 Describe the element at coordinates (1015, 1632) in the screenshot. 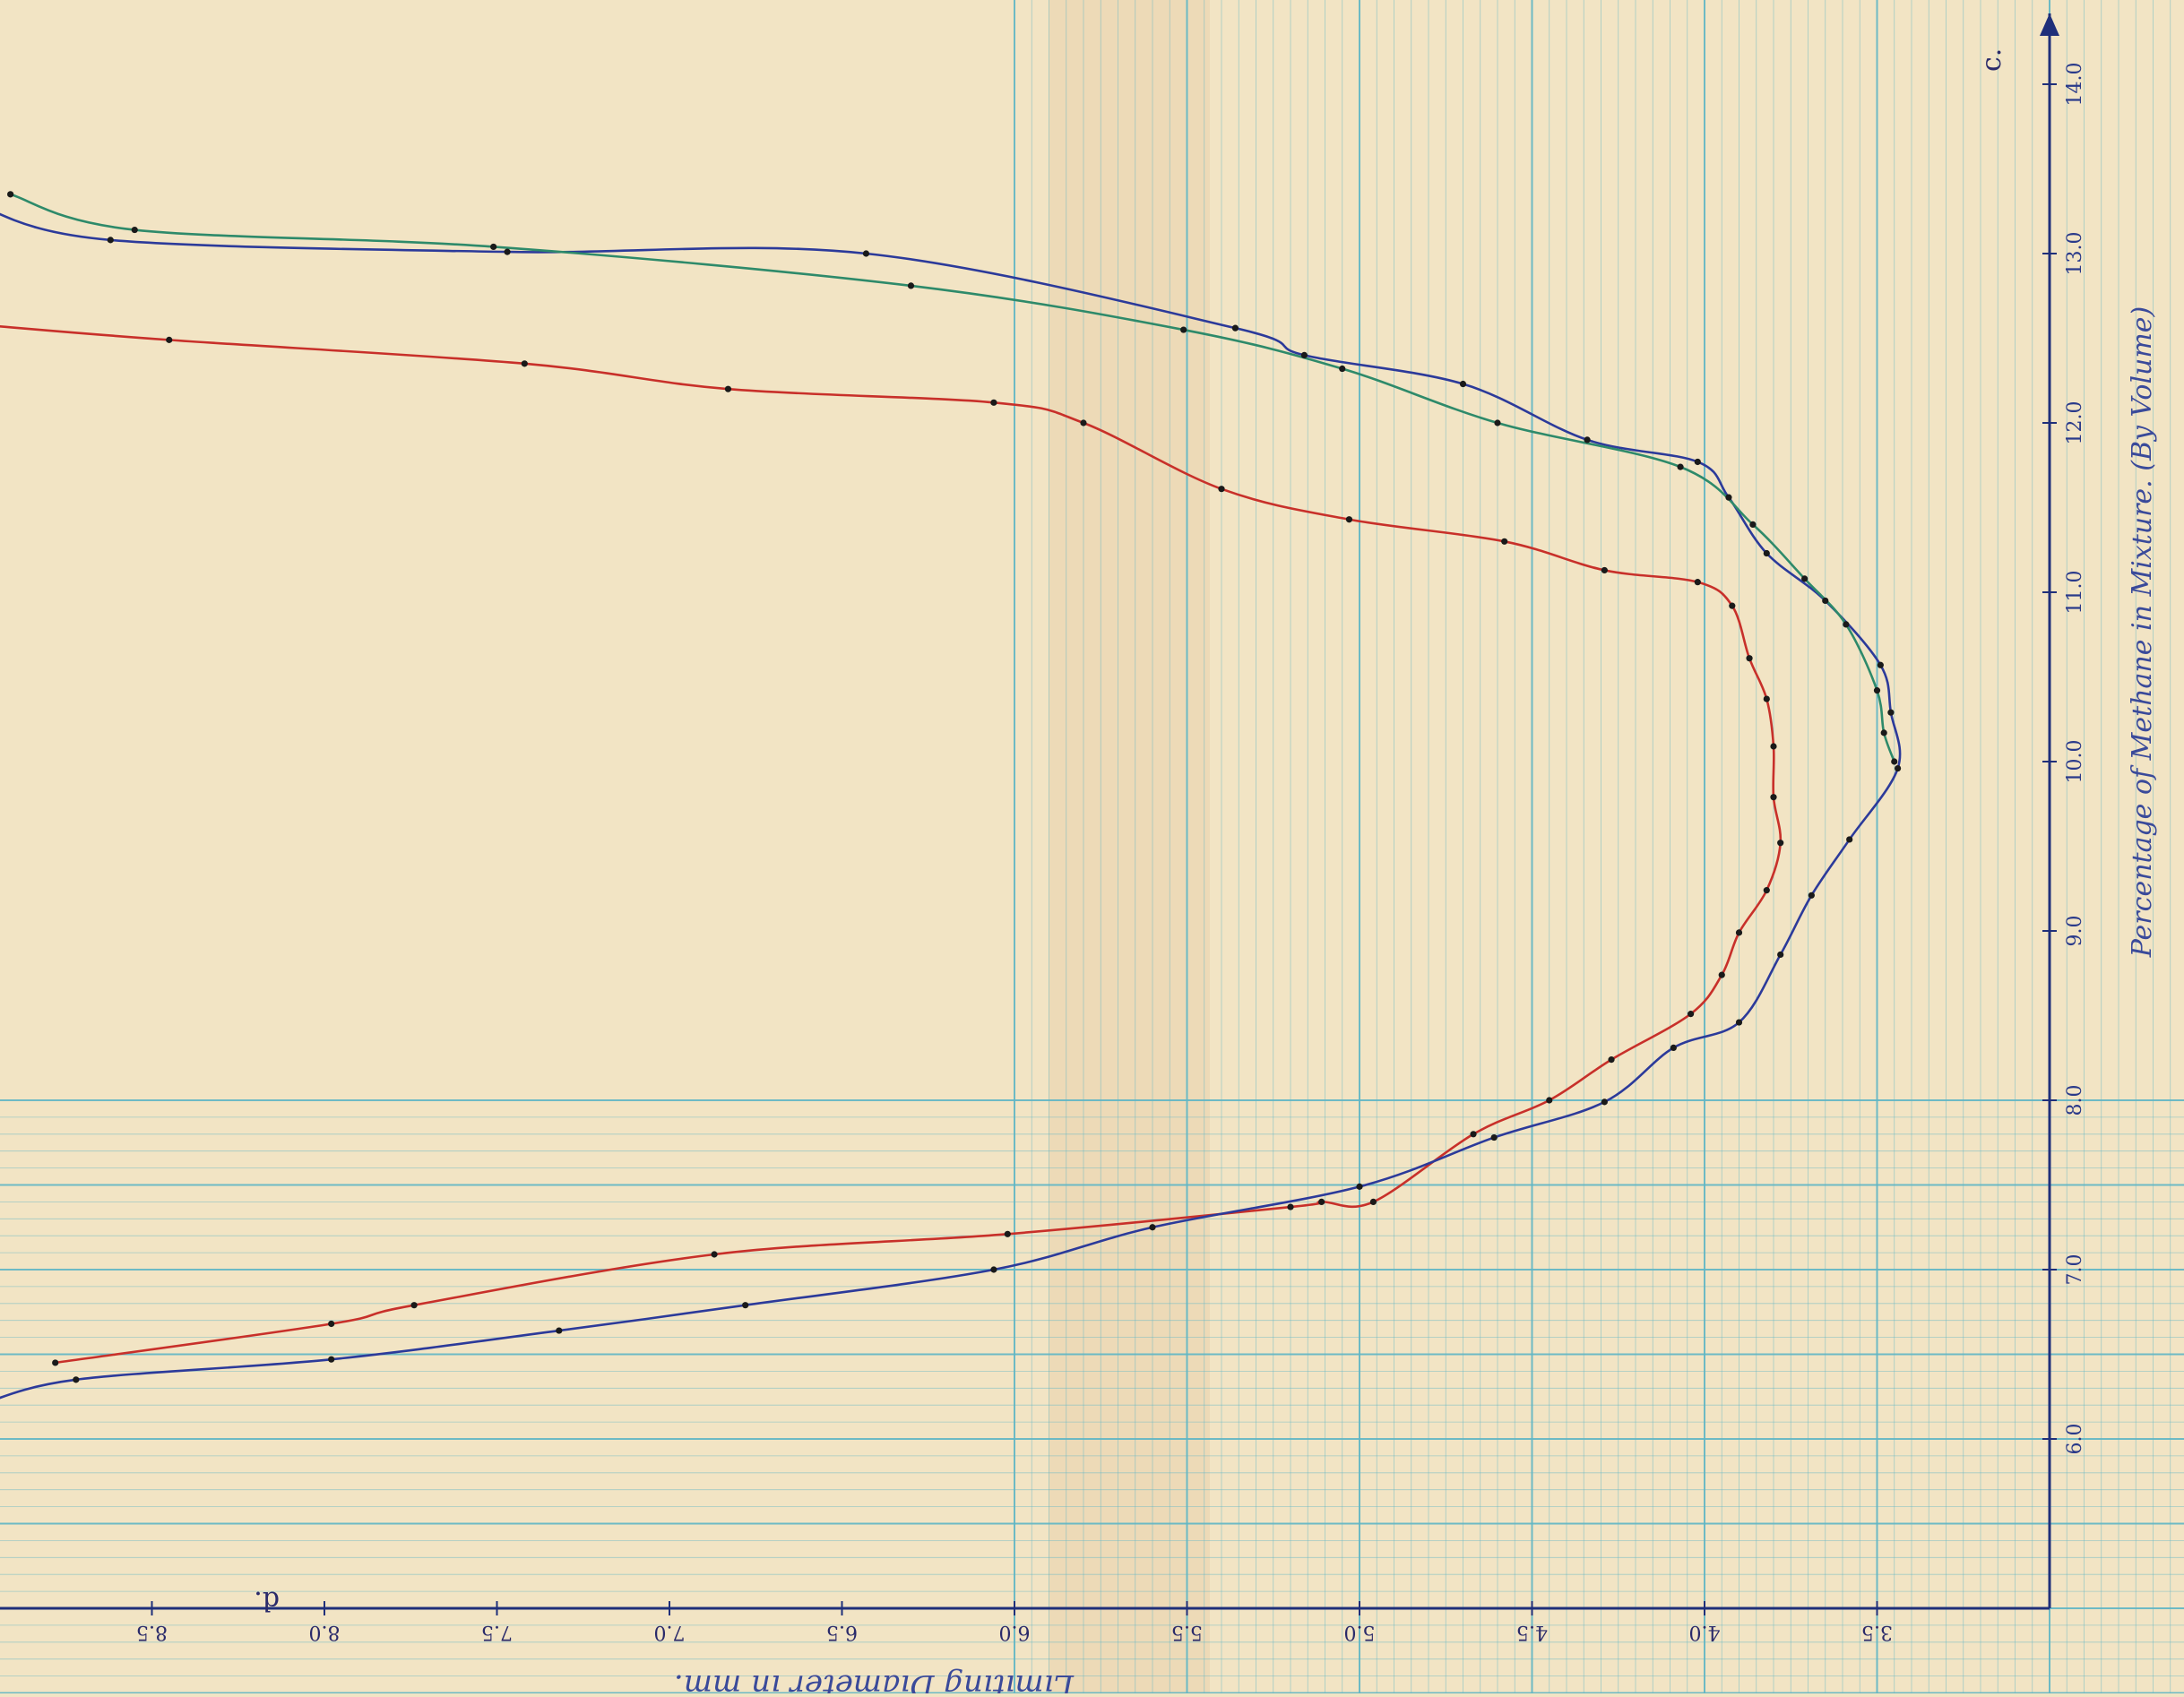

I see `y-tick-label: 6.0` at that location.